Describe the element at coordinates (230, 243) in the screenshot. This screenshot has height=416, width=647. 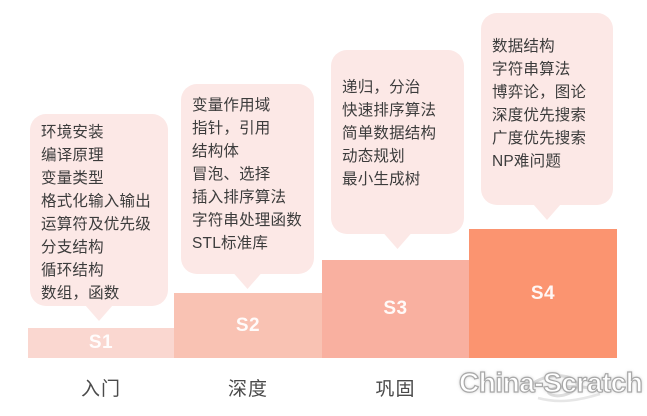
I see `topic-line: STL标准库` at that location.